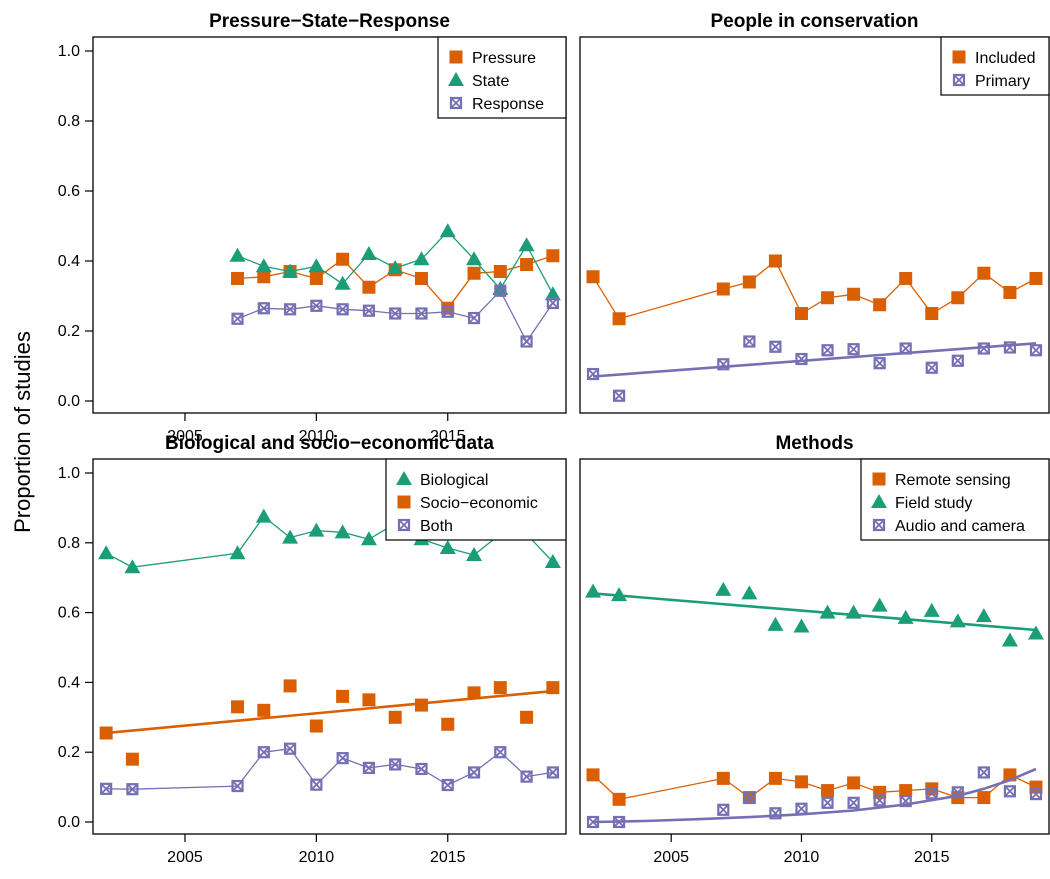 This screenshot has width=1050, height=879. Describe the element at coordinates (671, 857) in the screenshot. I see `x-tick-label: 2005` at that location.